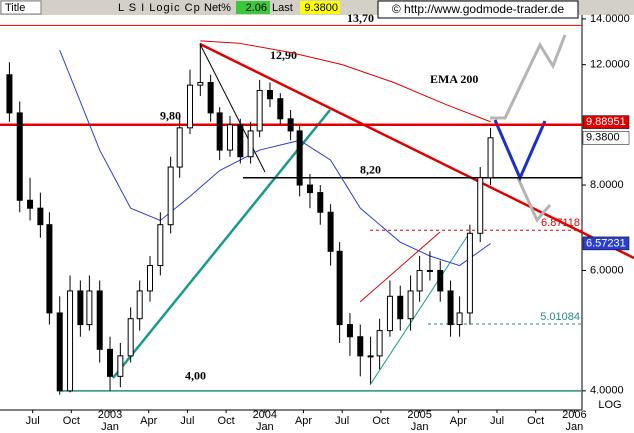 Image resolution: width=634 pixels, height=433 pixels. What do you see at coordinates (232, 108) in the screenshot?
I see `trend-line` at bounding box center [232, 108].